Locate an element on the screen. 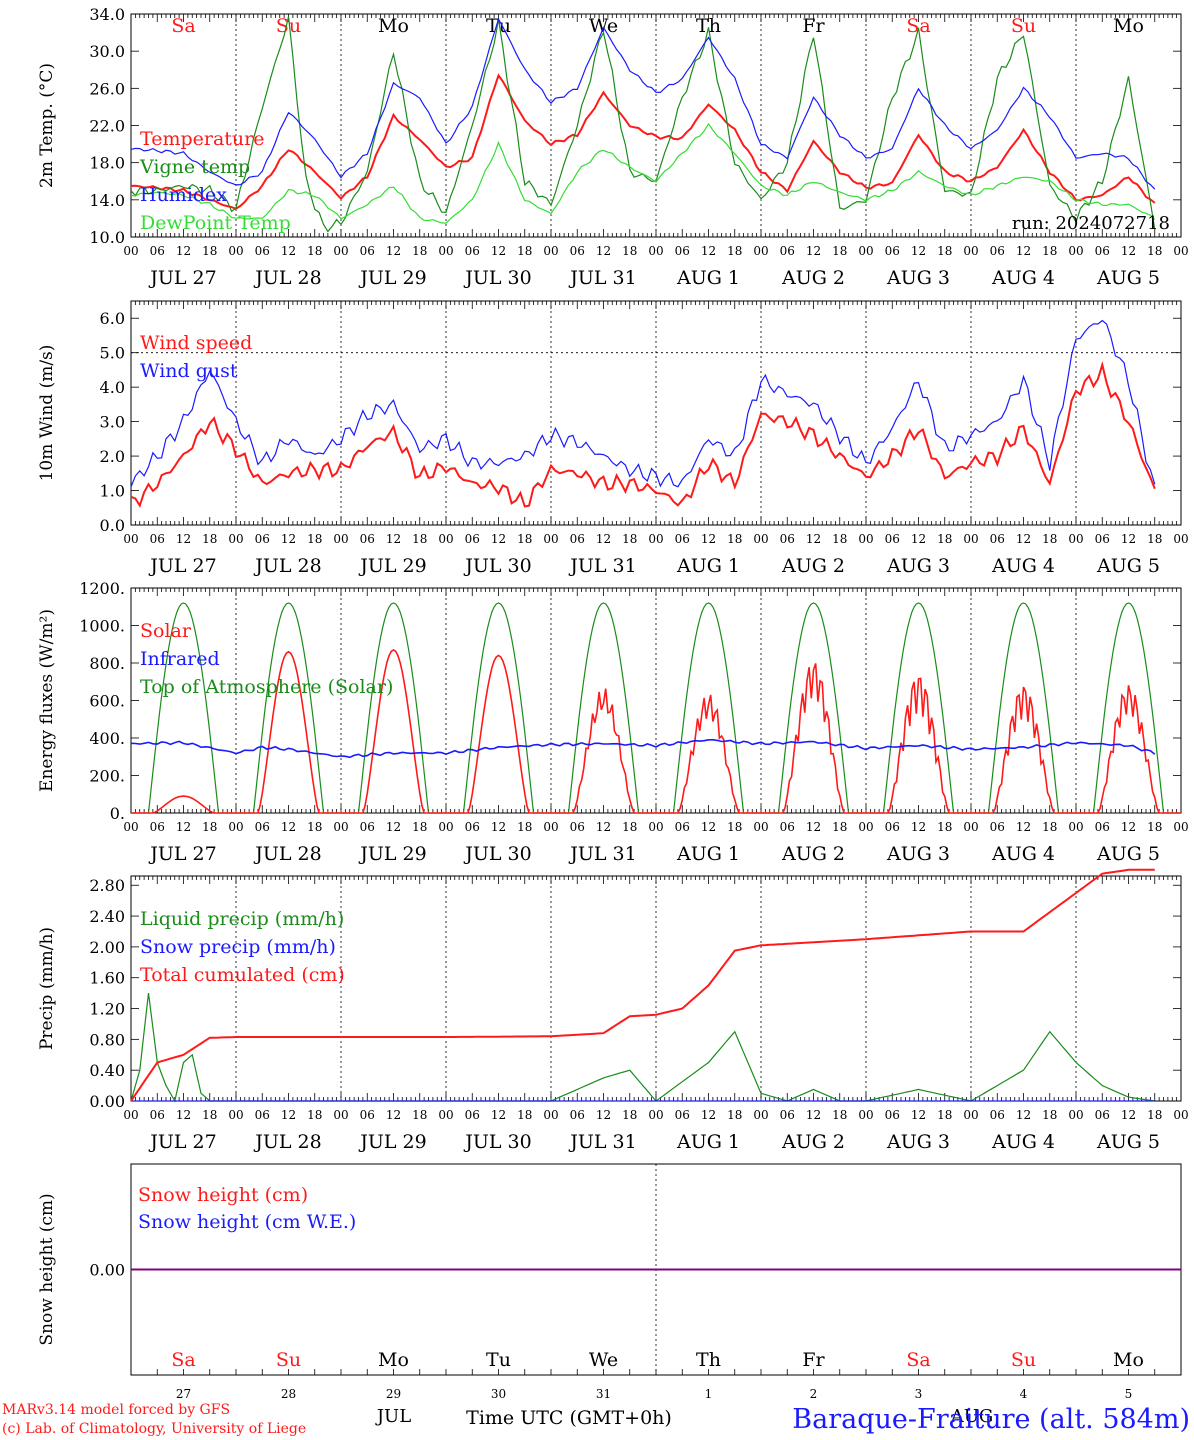  legend-entry: Snow precip (mm/h) is located at coordinates (238, 947).